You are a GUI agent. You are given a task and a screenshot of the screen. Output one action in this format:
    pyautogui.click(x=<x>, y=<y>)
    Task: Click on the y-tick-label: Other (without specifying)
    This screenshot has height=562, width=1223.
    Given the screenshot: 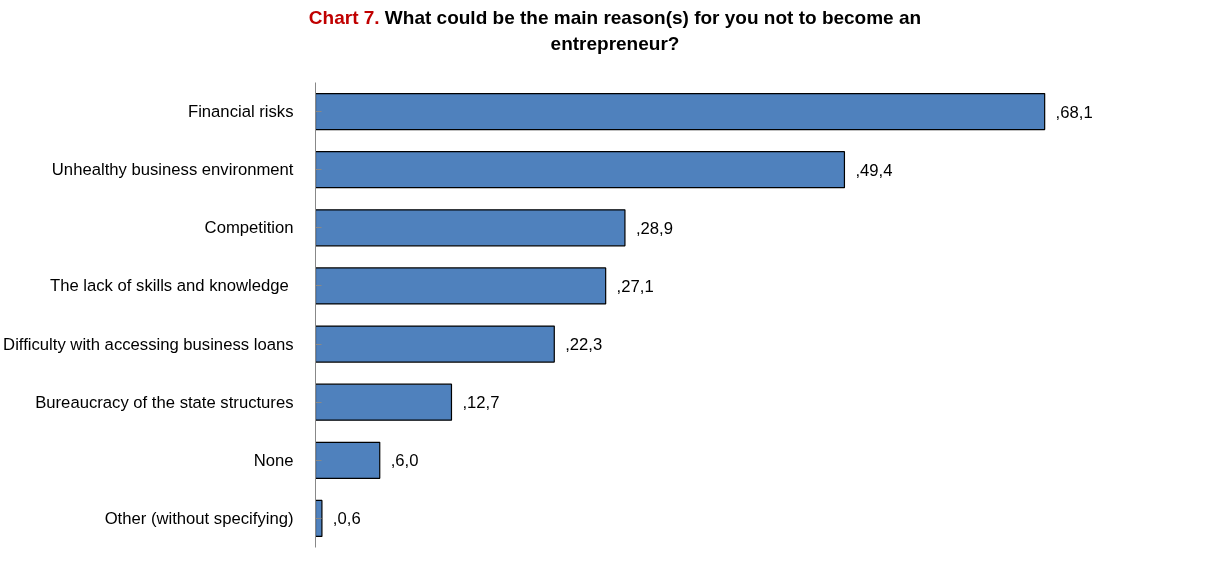 What is the action you would take?
    pyautogui.click(x=199, y=518)
    